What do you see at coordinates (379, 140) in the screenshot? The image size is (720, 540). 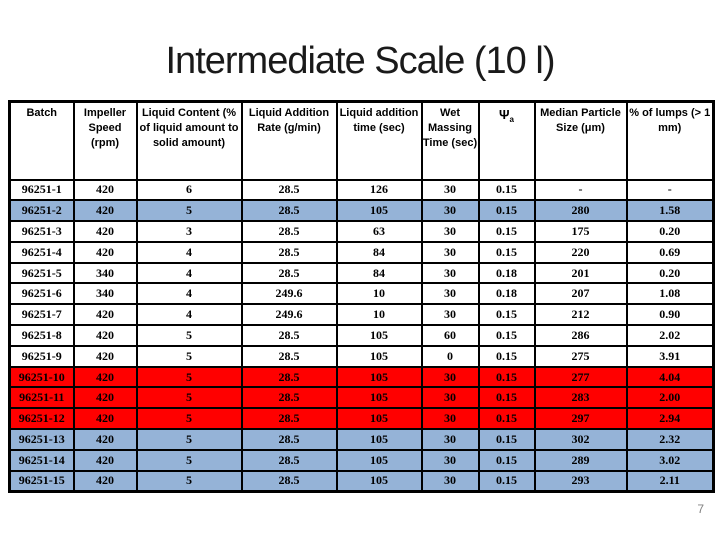 I see `header-cell-addition-time: Liquid addition time (sec)` at bounding box center [379, 140].